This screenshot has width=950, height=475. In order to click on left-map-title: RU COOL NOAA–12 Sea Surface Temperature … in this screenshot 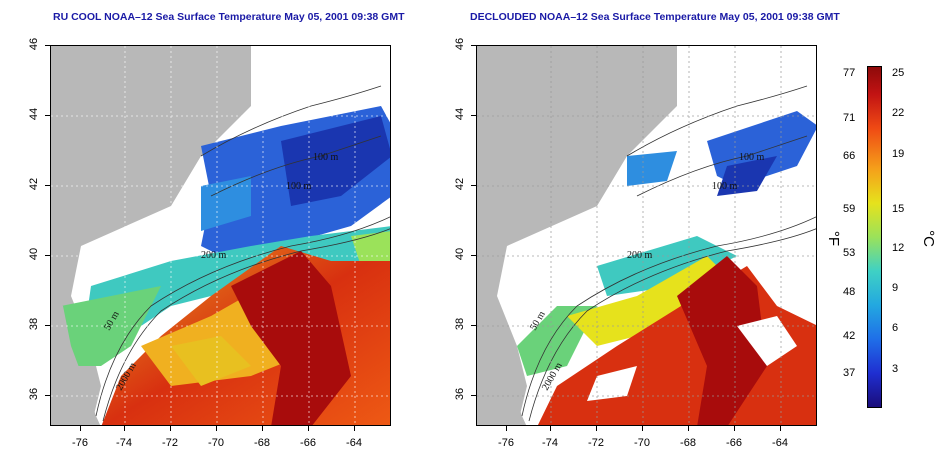, I will do `click(229, 17)`.